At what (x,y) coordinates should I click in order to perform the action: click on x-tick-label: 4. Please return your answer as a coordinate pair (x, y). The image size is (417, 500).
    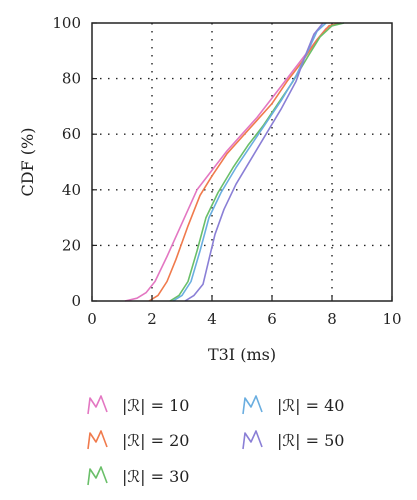
    Looking at the image, I should click on (212, 319).